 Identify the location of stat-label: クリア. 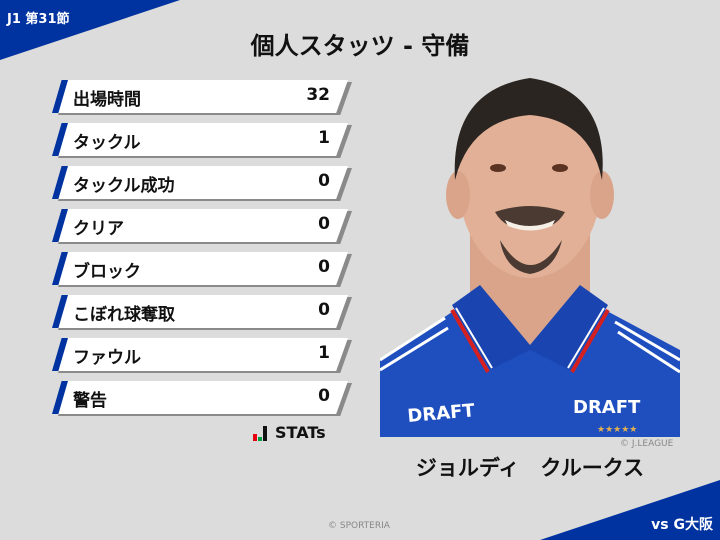
(98, 229).